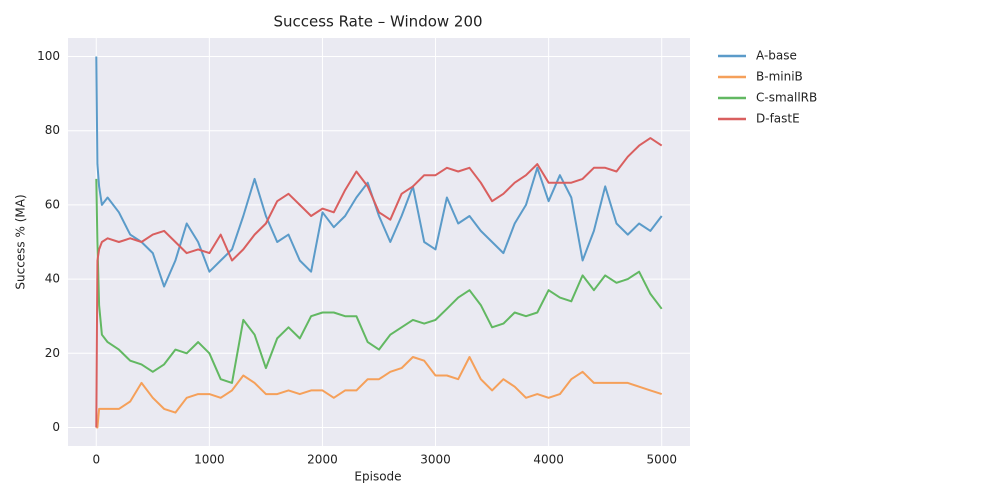 This screenshot has height=500, width=1000. What do you see at coordinates (776, 56) in the screenshot?
I see `legend-label: A-base` at bounding box center [776, 56].